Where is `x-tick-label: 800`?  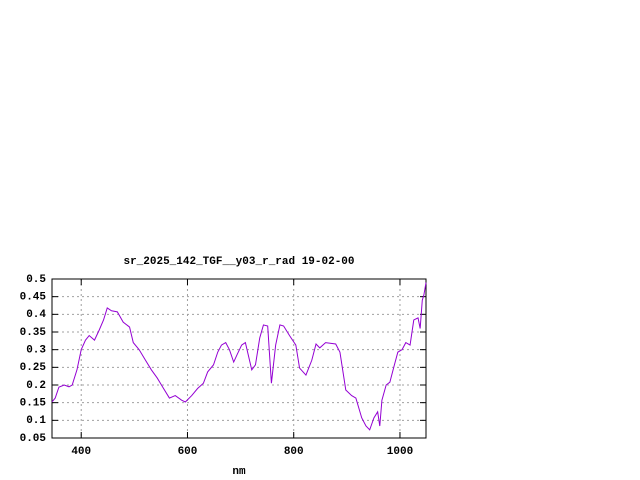 x-tick-label: 800 is located at coordinates (294, 452).